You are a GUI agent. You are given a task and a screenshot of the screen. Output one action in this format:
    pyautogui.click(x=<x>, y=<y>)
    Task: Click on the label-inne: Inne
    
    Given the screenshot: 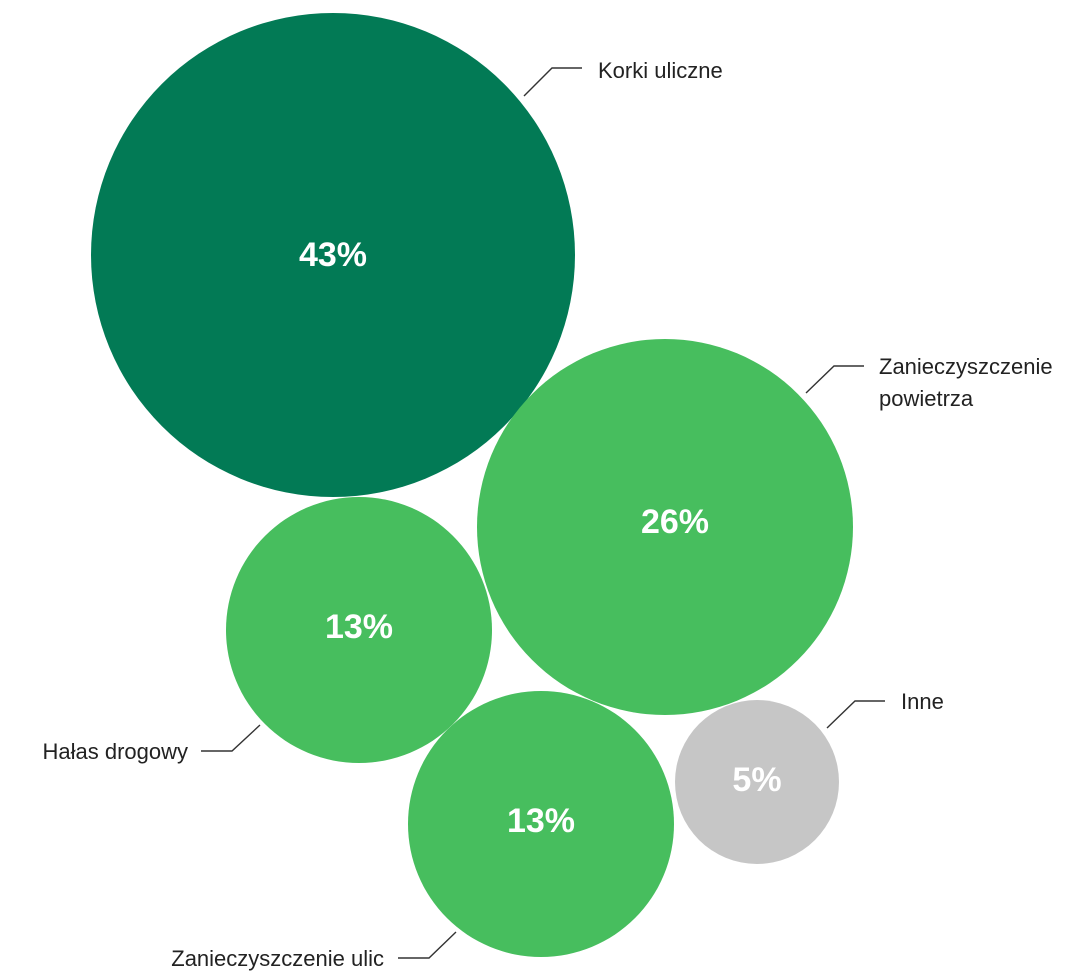 What is the action you would take?
    pyautogui.click(x=922, y=701)
    